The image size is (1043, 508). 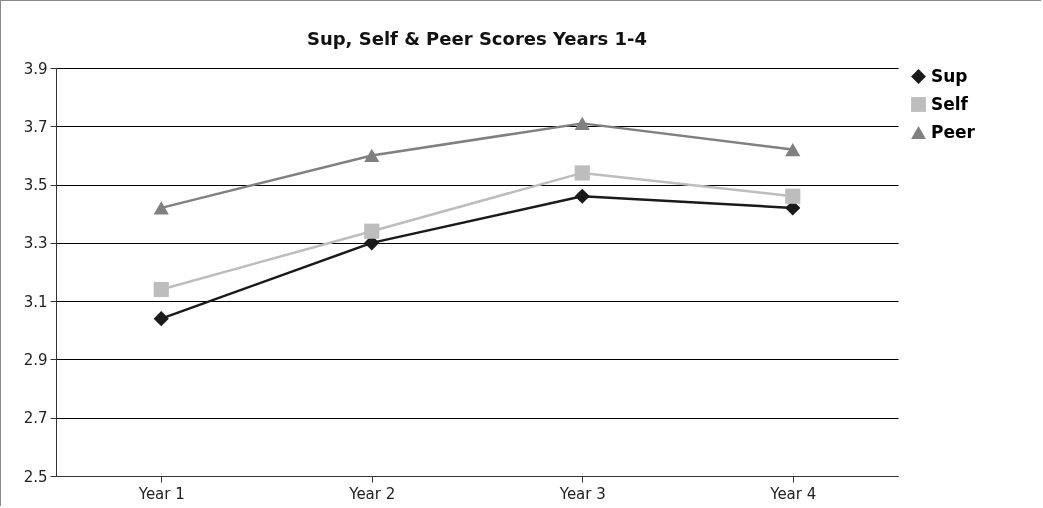 I want to click on x-tick-label: Year 2, so click(x=372, y=493).